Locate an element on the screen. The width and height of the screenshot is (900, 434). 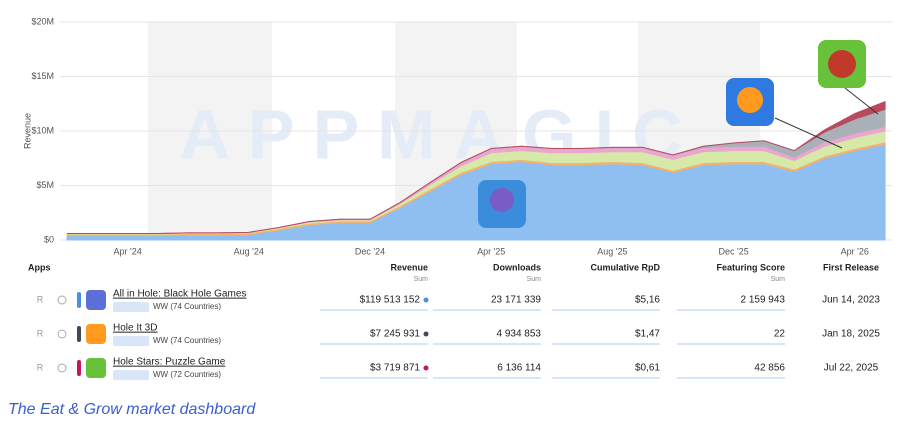
column-header: Apps is located at coordinates (39, 267).